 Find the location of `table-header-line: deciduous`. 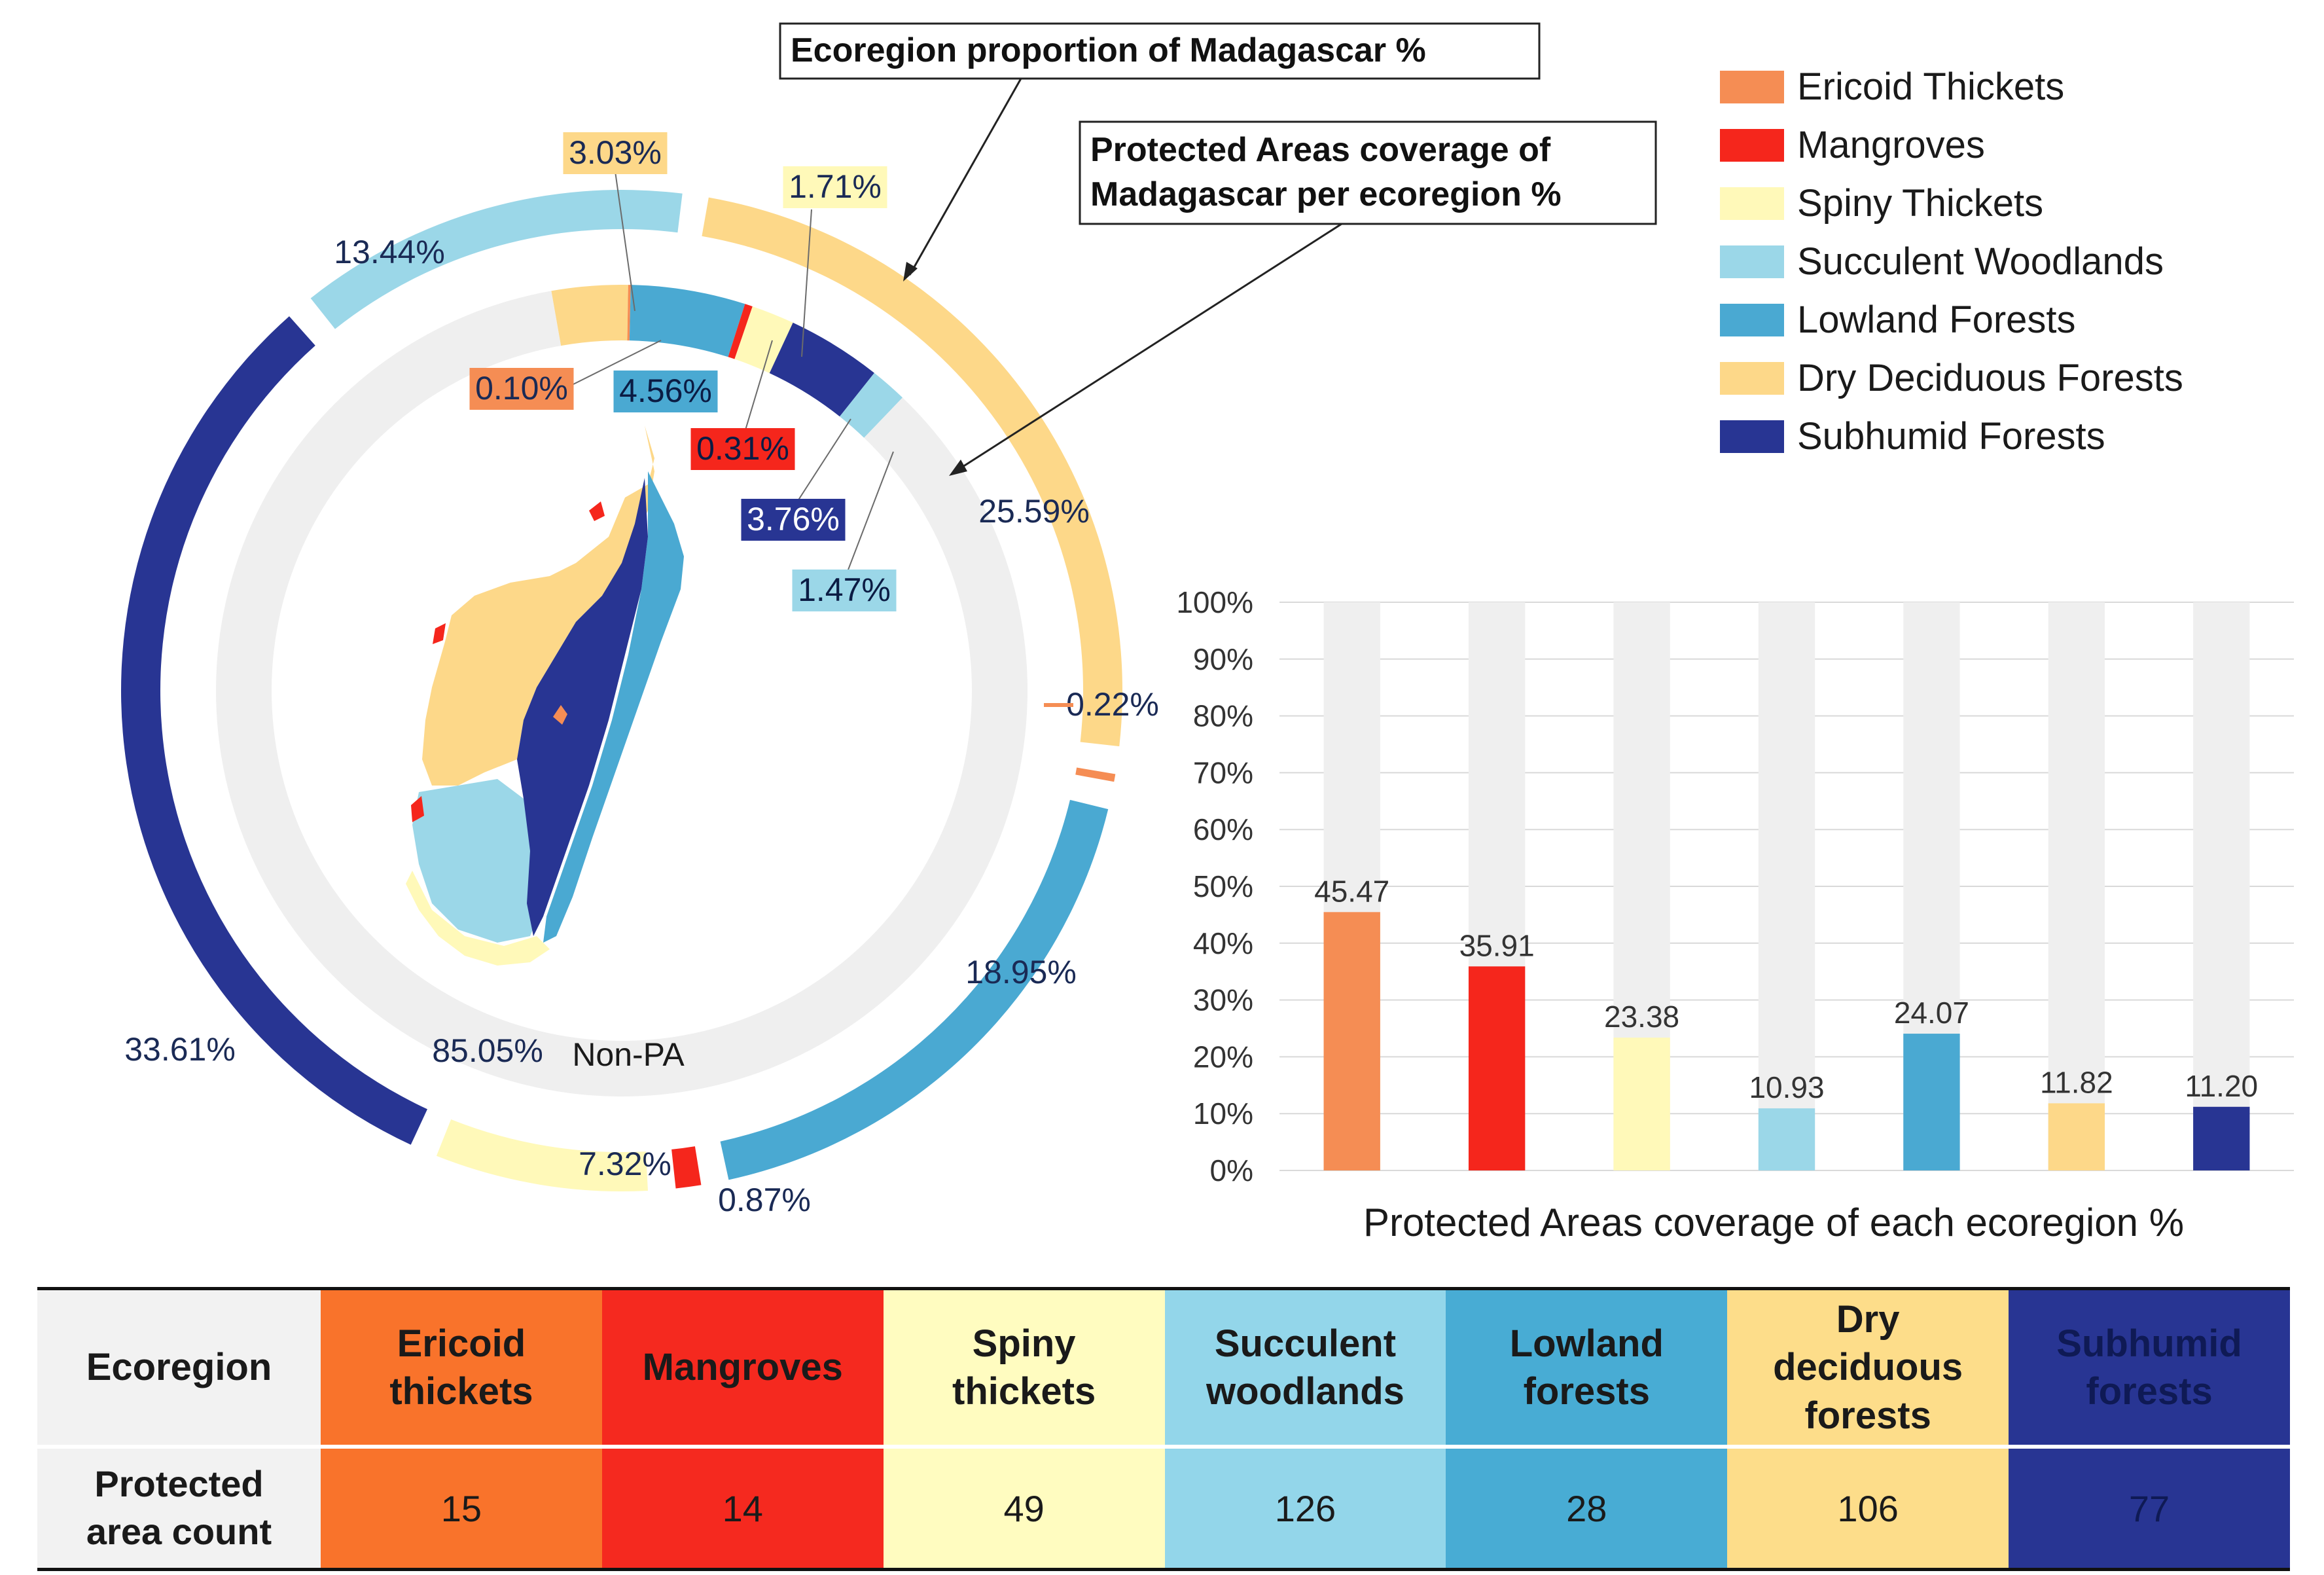

table-header-line: deciduous is located at coordinates (1868, 1368).